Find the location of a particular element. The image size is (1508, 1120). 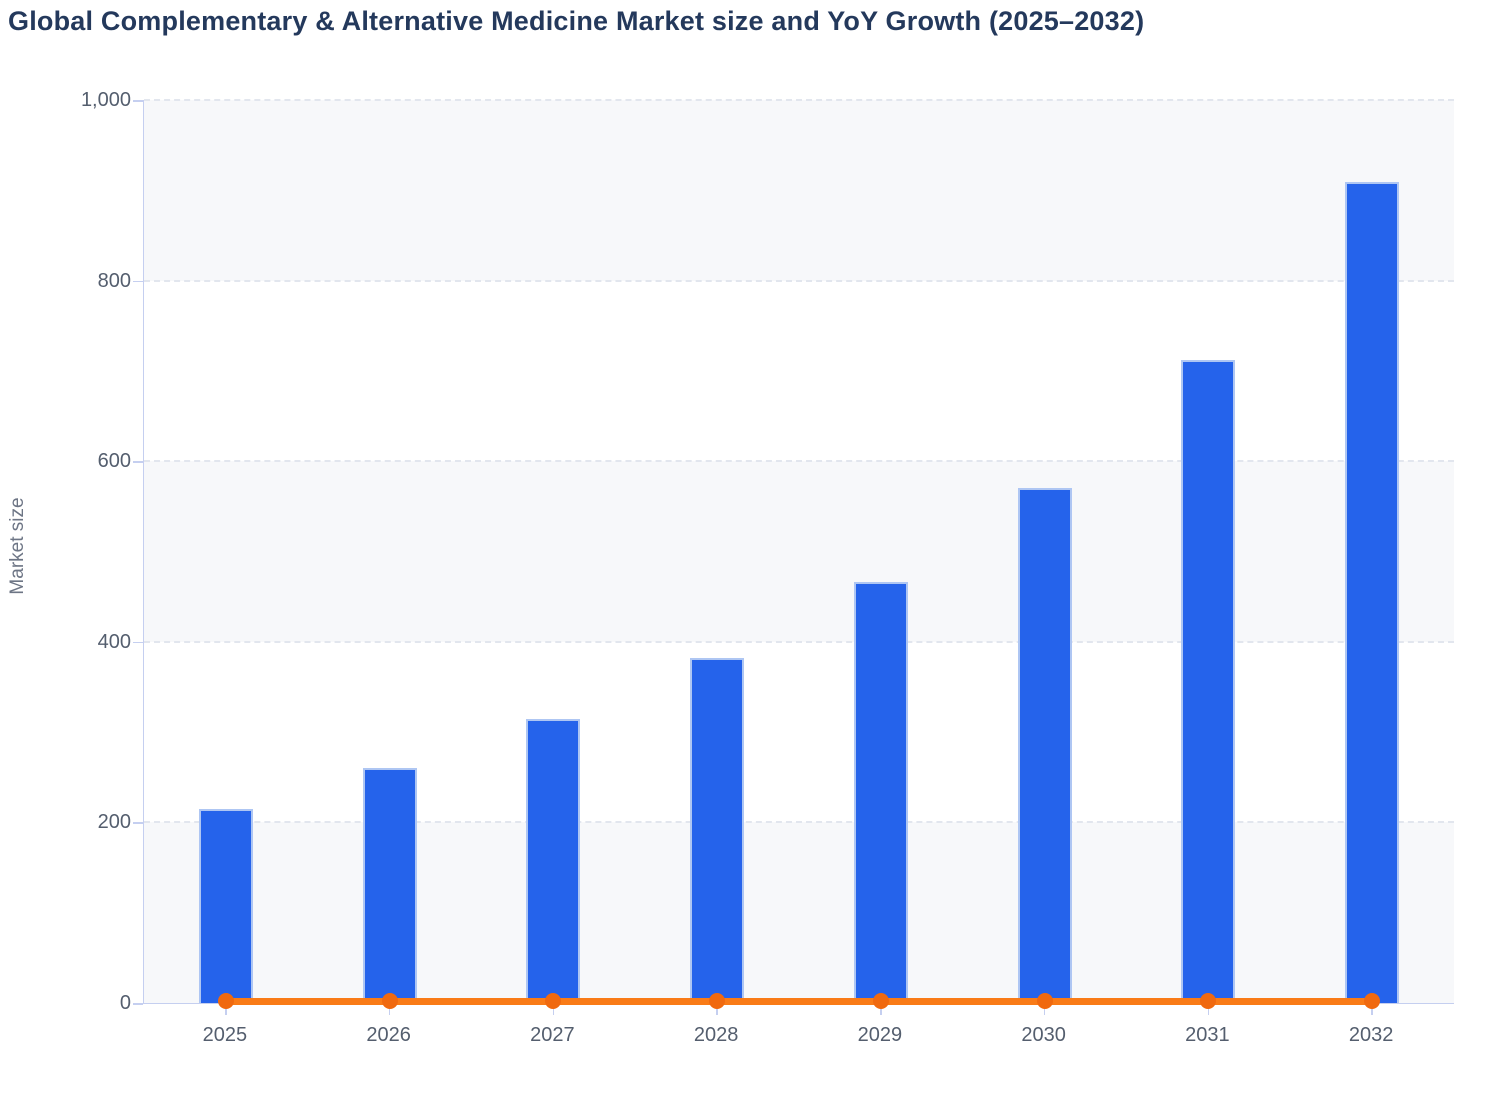

x-tick-label: 2027 is located at coordinates (552, 1035).